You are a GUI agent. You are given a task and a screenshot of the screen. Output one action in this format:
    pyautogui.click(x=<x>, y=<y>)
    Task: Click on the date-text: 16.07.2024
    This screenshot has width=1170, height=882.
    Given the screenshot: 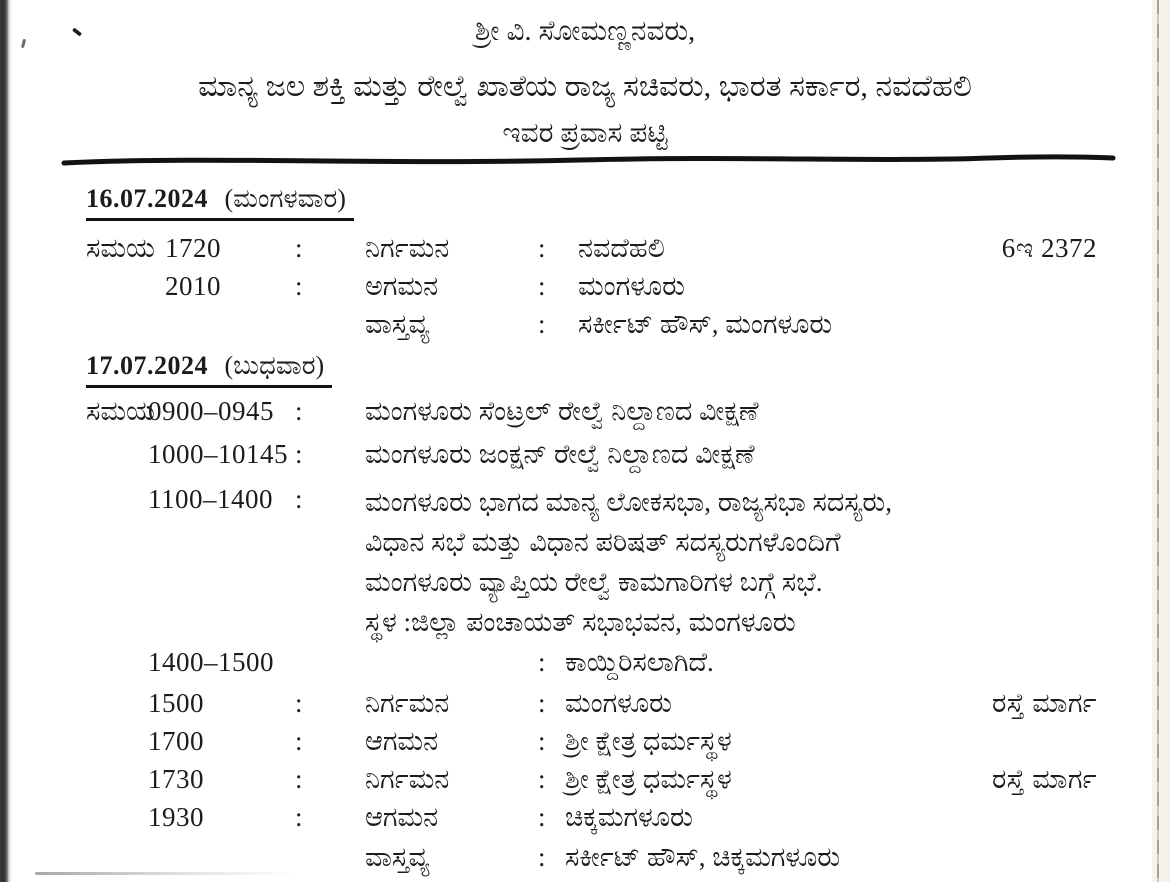 What is the action you would take?
    pyautogui.click(x=147, y=198)
    